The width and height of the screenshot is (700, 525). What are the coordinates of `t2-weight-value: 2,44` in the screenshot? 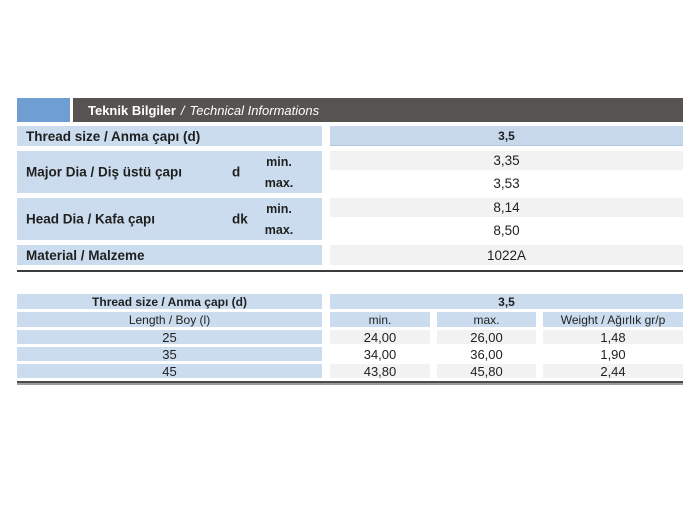 It's located at (613, 371).